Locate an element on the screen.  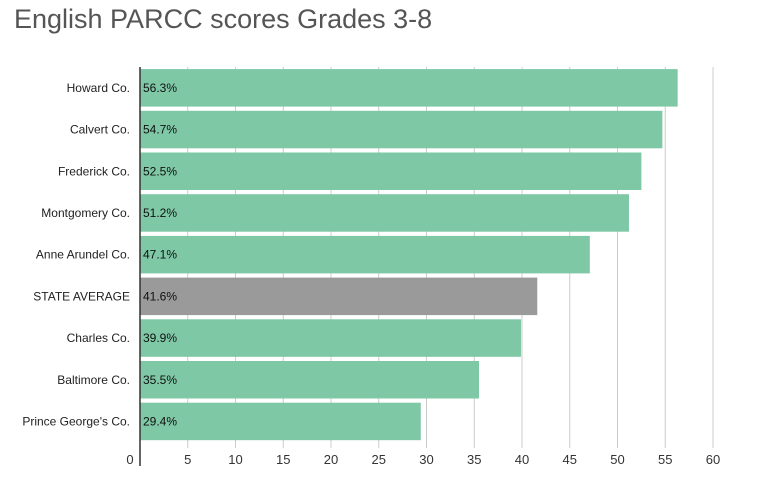
category-label: Howard Co. is located at coordinates (98, 88).